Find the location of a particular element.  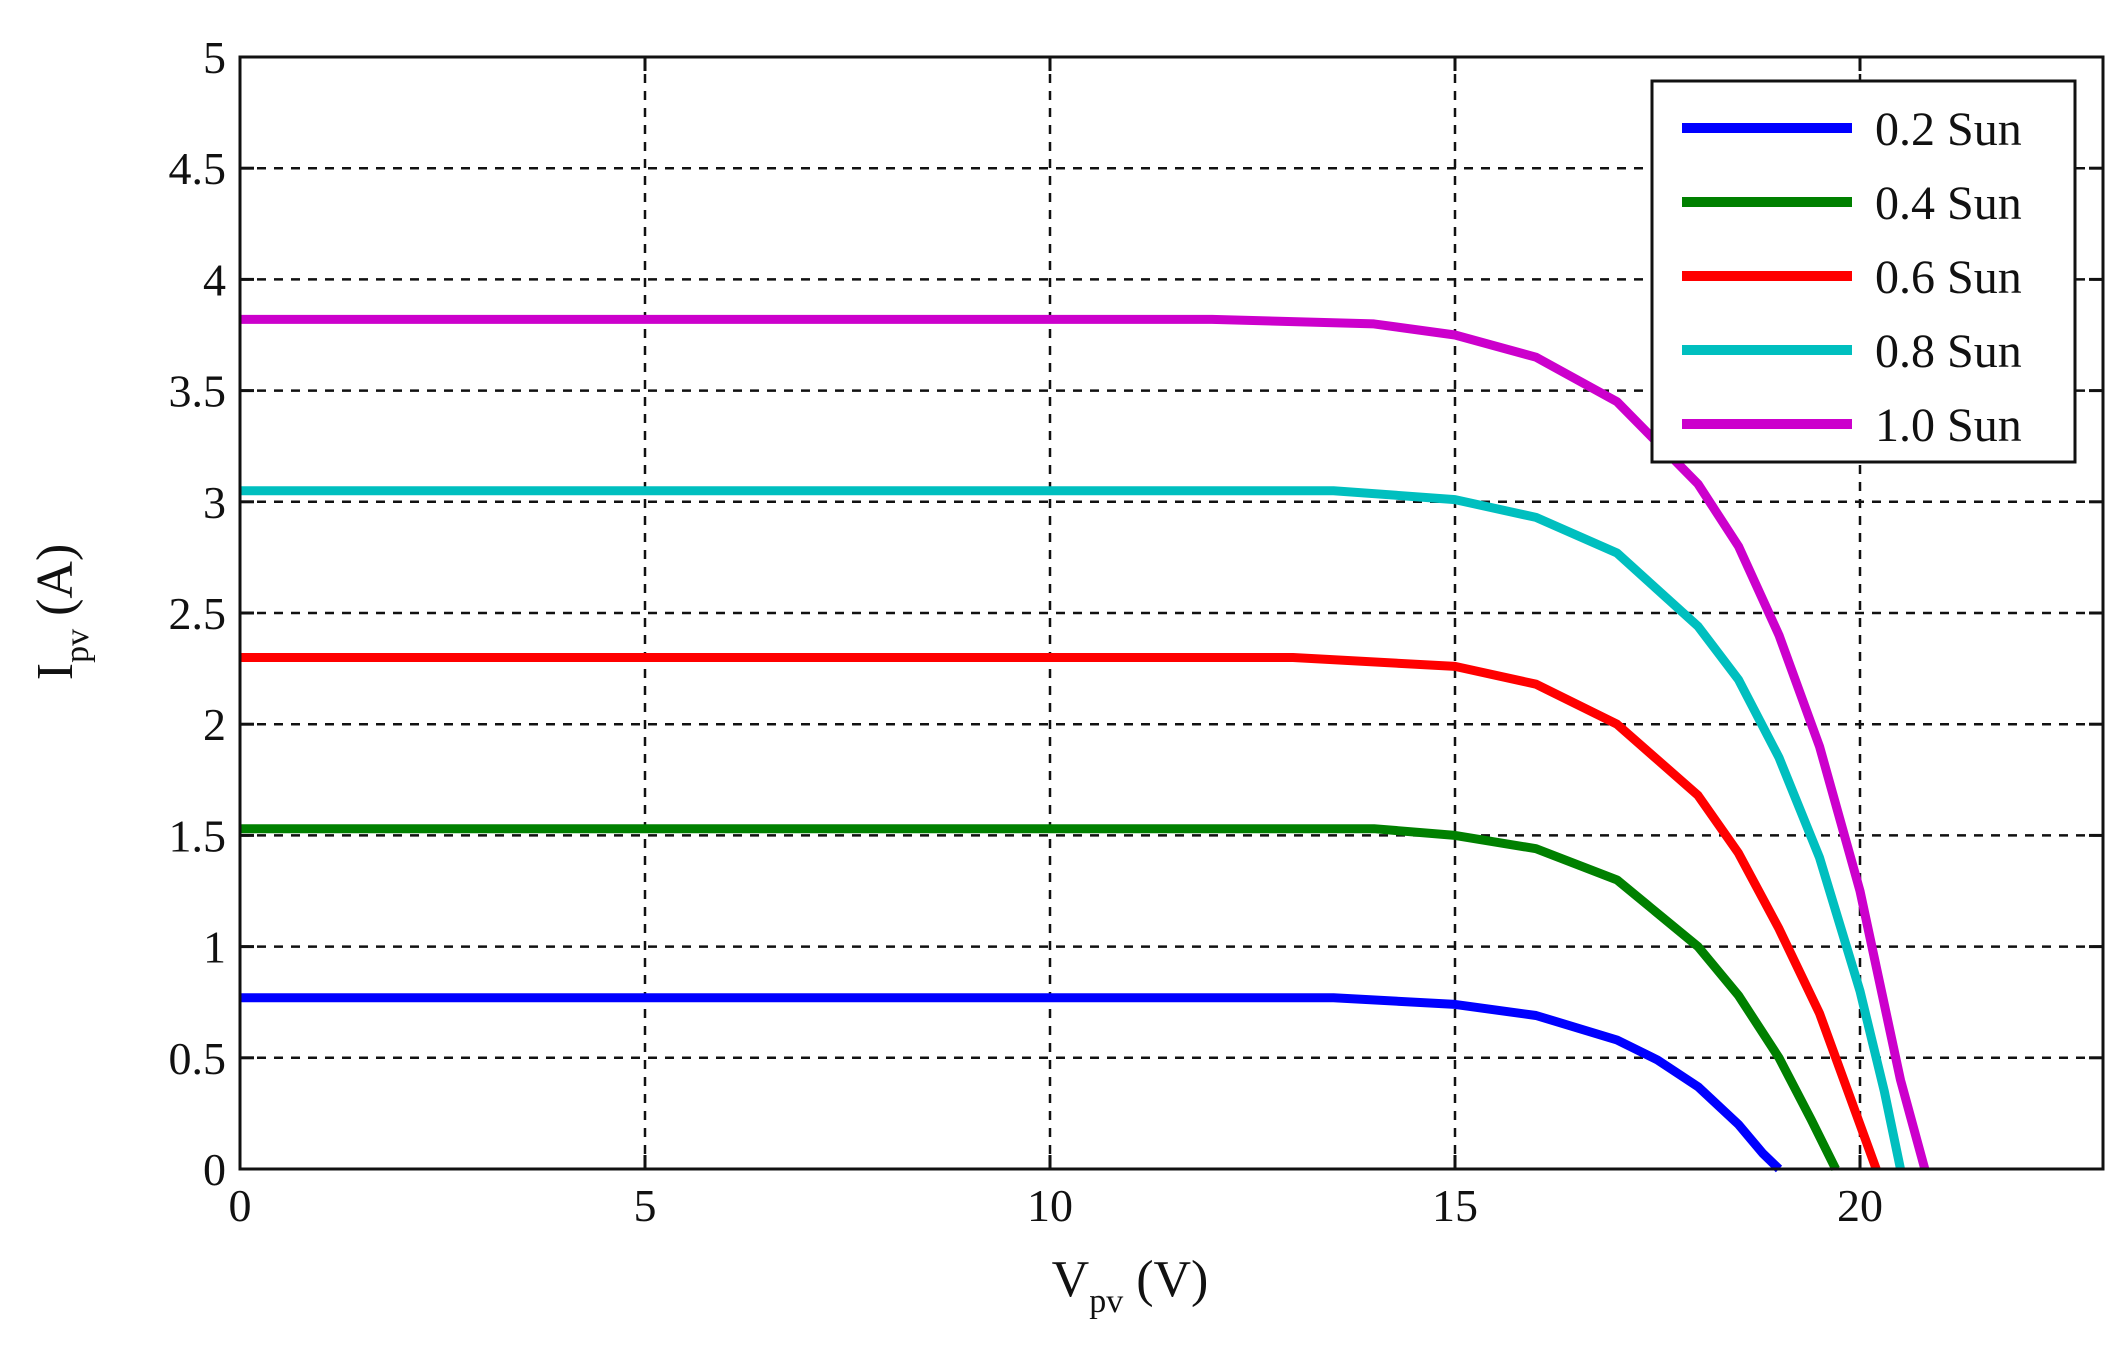

y-axis-label-main: I is located at coordinates (55, 671).